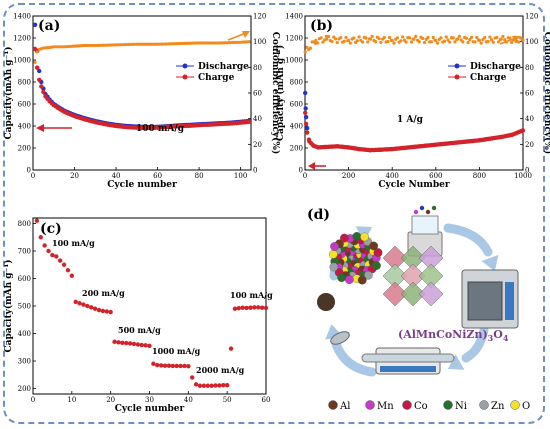 The height and width of the screenshot is (429, 550). What do you see at coordinates (149, 400) in the screenshot?
I see `x-tick-label: 30` at bounding box center [149, 400].